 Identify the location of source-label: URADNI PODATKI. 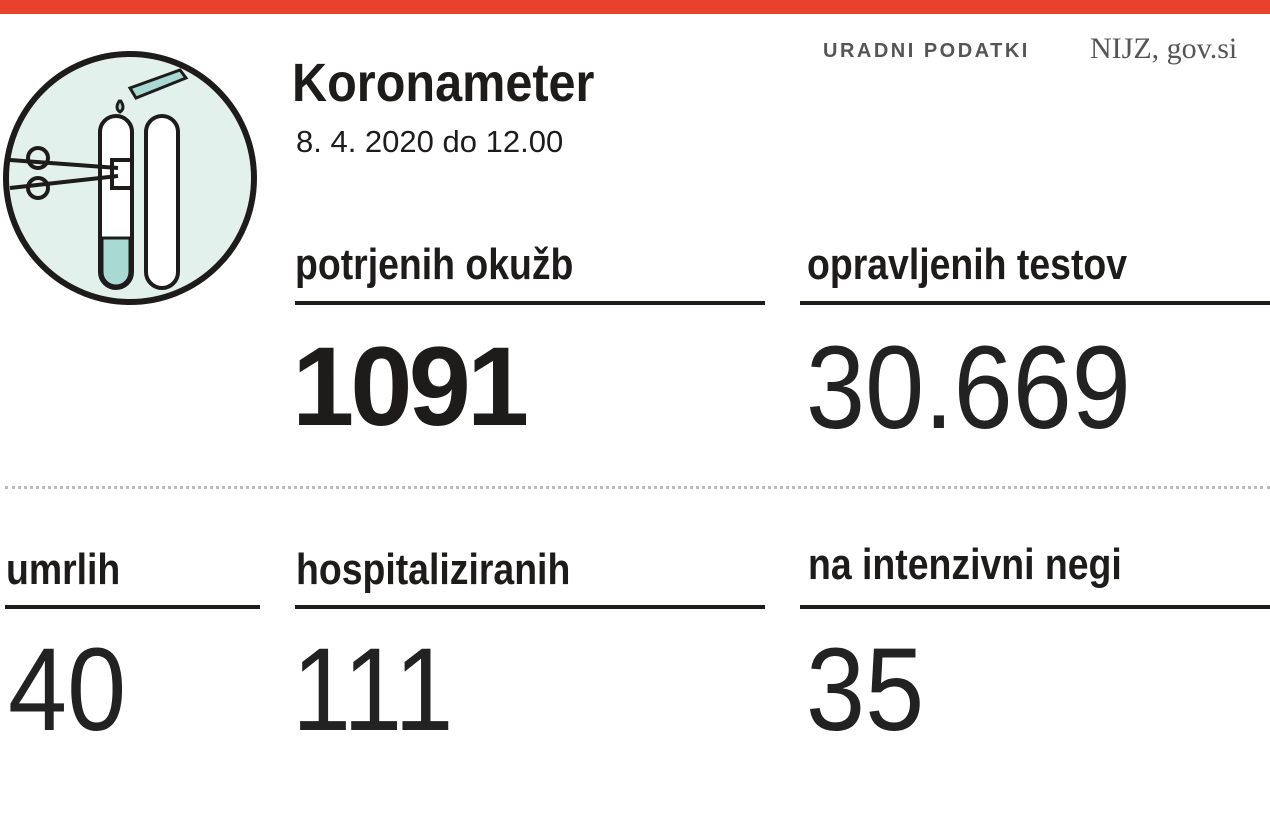
(926, 51).